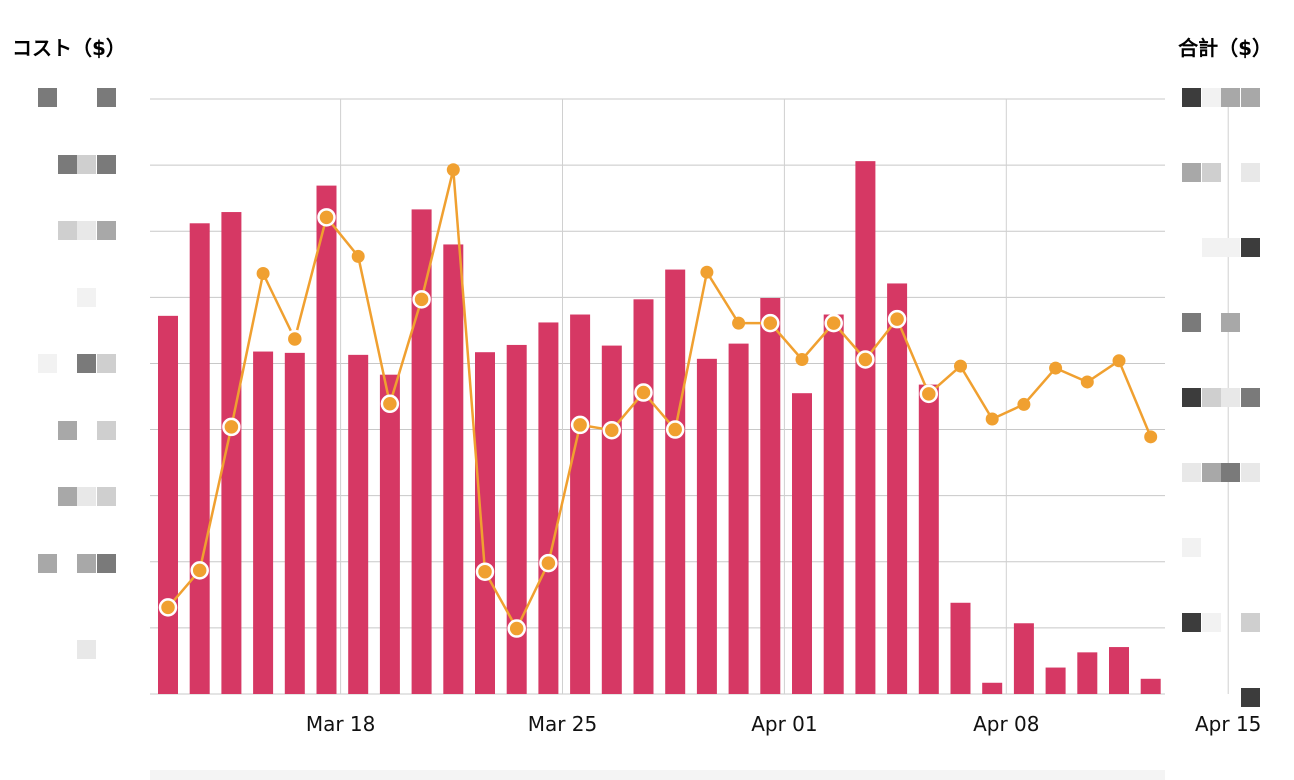 This screenshot has width=1294, height=780. What do you see at coordinates (563, 724) in the screenshot?
I see `x-tick-label: Mar 25` at bounding box center [563, 724].